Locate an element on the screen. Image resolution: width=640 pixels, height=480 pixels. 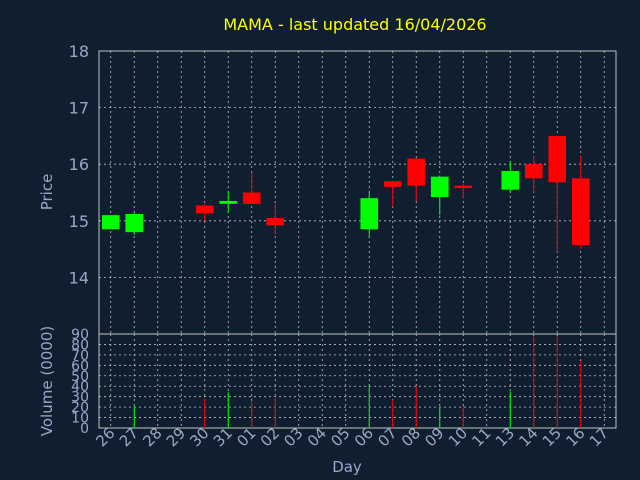
price-tick-label: 18 is located at coordinates (79, 51).